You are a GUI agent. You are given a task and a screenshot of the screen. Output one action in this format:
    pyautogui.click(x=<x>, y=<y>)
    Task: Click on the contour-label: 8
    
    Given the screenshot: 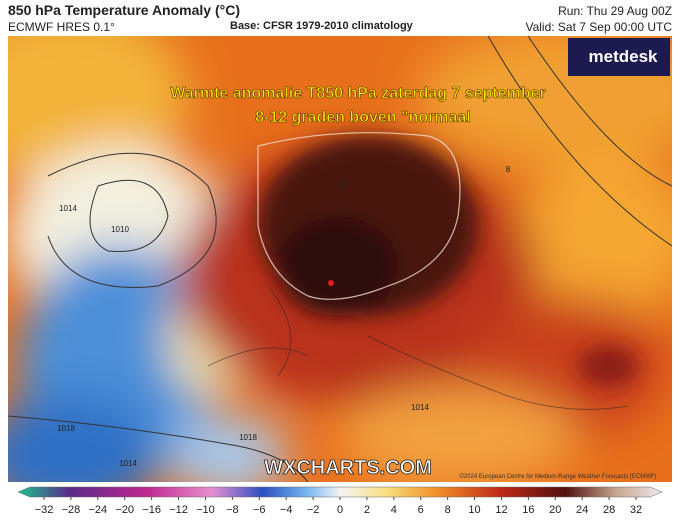 What is the action you would take?
    pyautogui.click(x=508, y=169)
    